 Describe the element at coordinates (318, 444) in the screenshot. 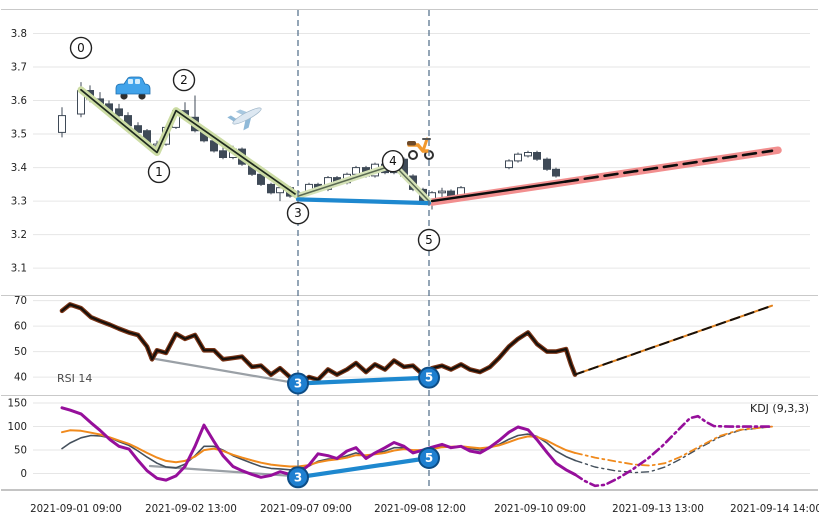

I see `kdj-j-line` at that location.